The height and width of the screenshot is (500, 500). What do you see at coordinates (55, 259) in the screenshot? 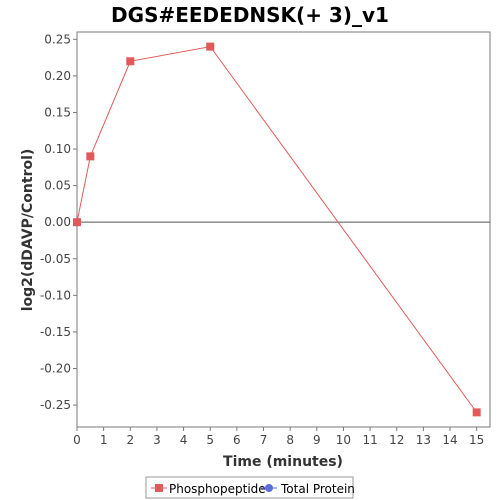
I see `y-tick-label: -0.05` at bounding box center [55, 259].